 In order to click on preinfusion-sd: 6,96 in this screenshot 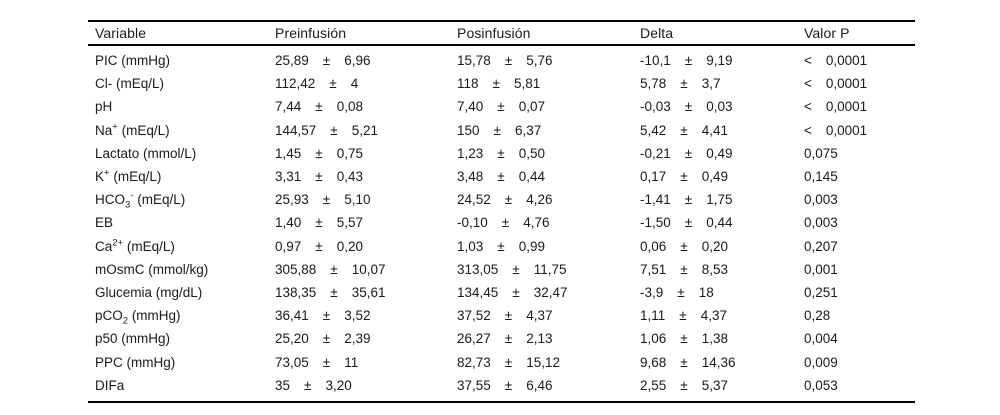, I will do `click(357, 61)`.